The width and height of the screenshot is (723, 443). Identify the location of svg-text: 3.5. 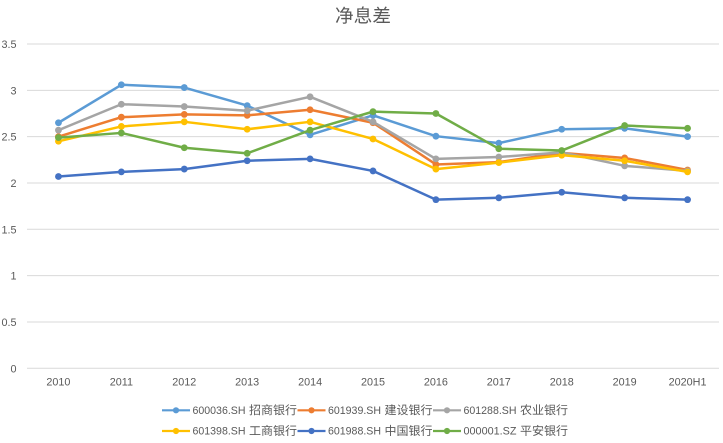
(8, 45).